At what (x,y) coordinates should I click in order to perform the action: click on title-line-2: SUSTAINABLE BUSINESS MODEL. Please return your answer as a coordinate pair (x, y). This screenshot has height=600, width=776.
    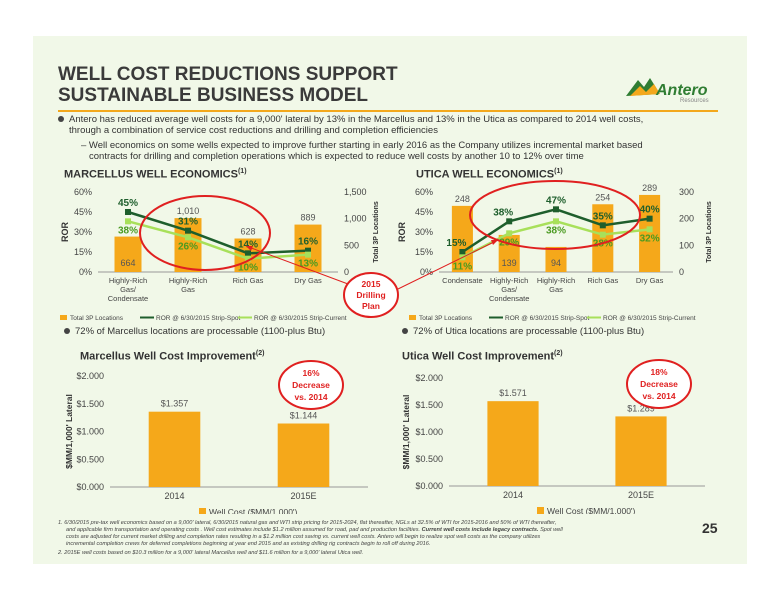
    Looking at the image, I should click on (213, 95).